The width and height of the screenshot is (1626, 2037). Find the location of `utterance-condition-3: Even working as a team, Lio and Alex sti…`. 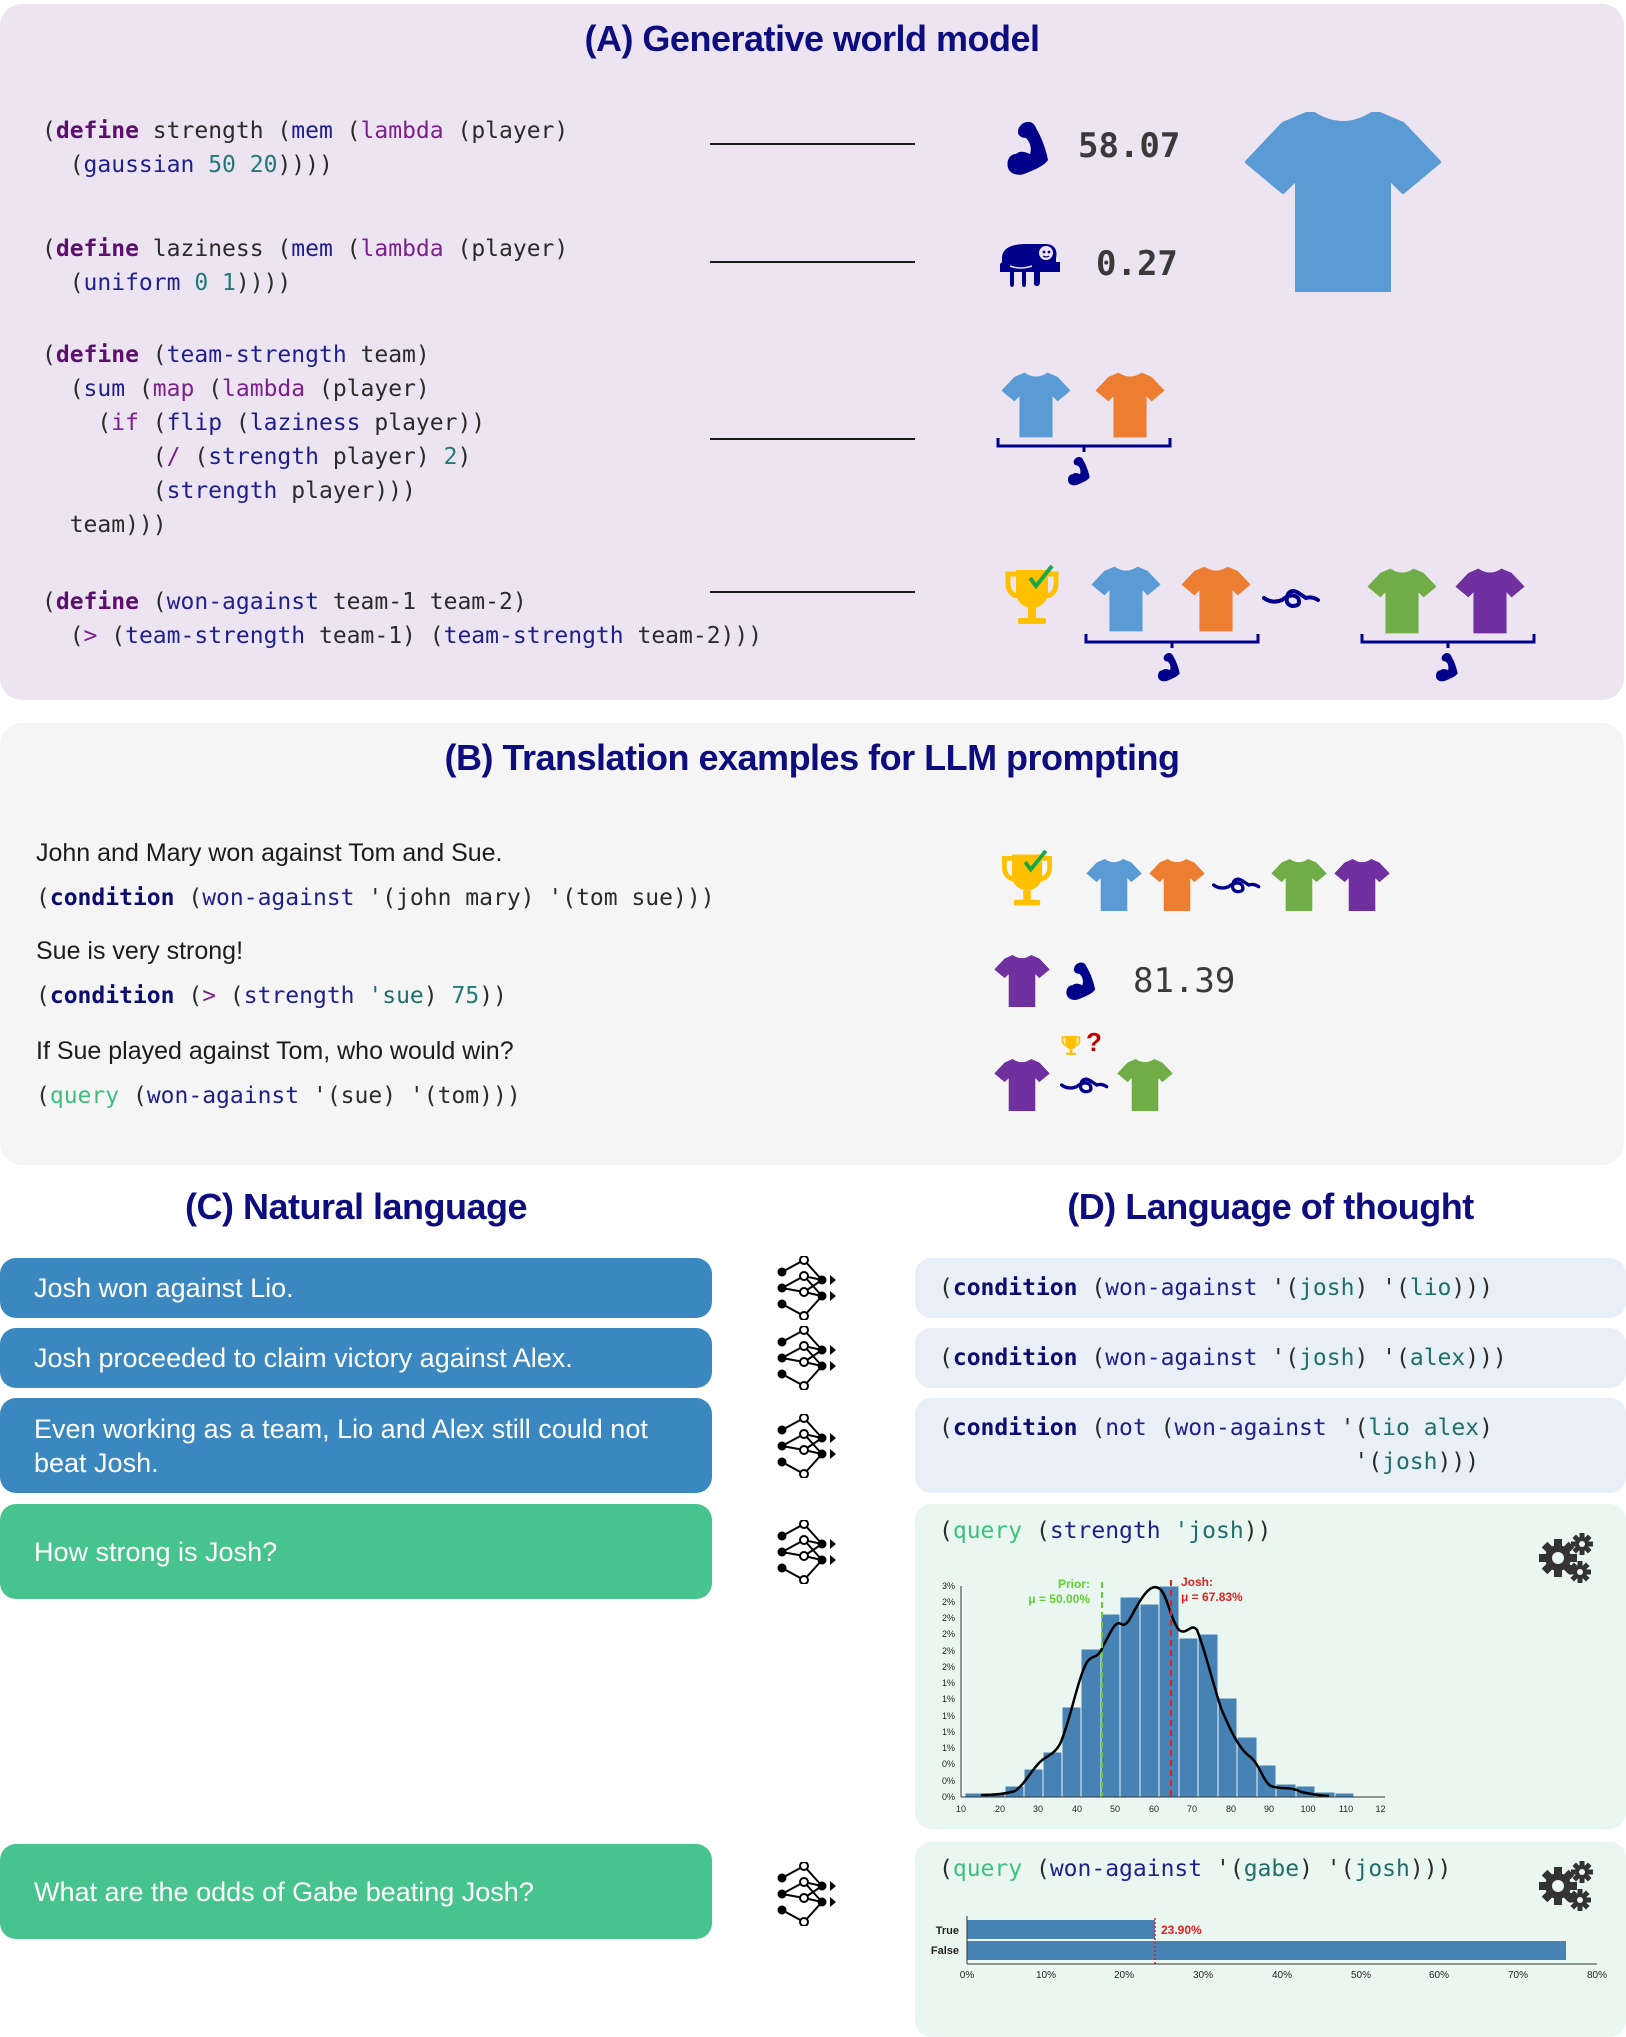

utterance-condition-3: Even working as a team, Lio and Alex sti… is located at coordinates (356, 1445).